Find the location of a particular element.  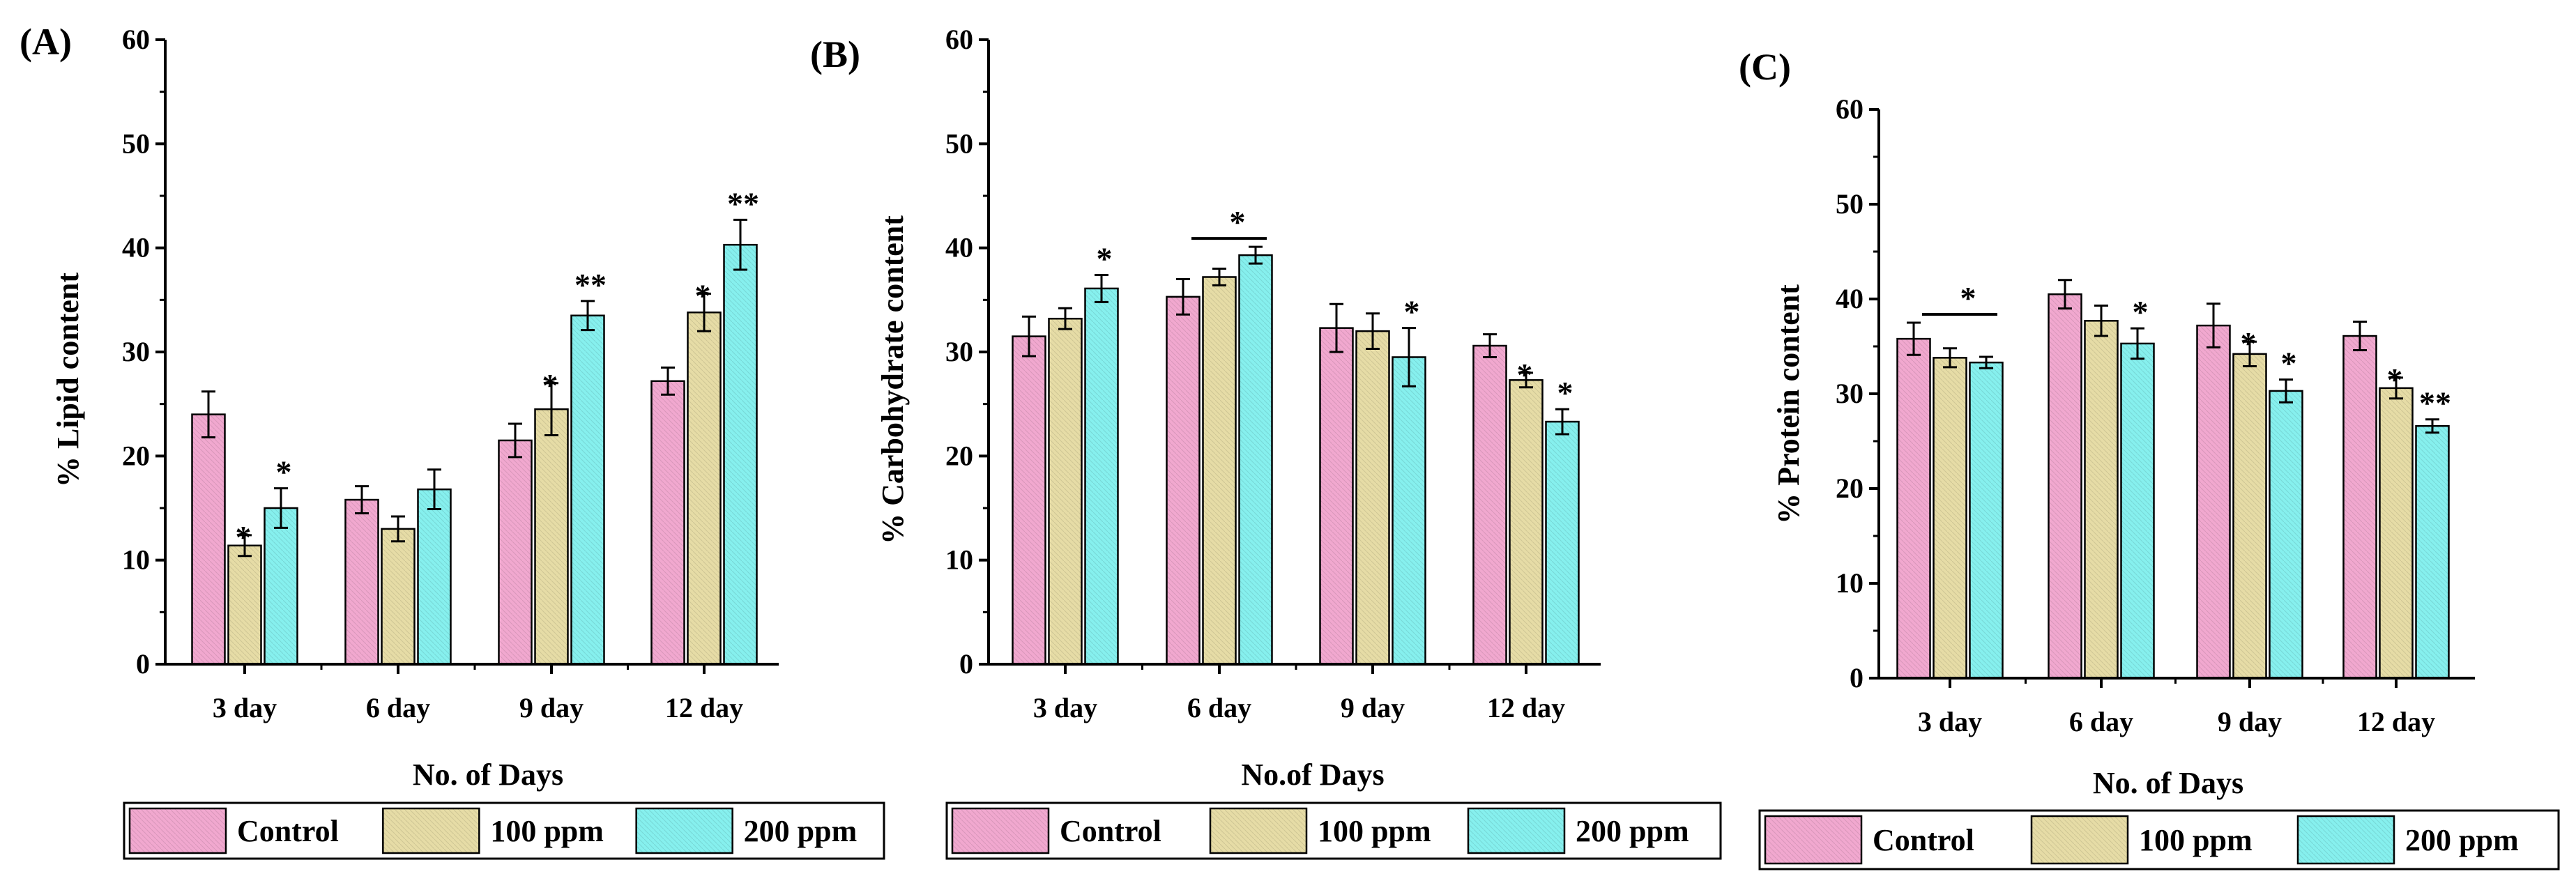

panel-label: (B) is located at coordinates (835, 54).